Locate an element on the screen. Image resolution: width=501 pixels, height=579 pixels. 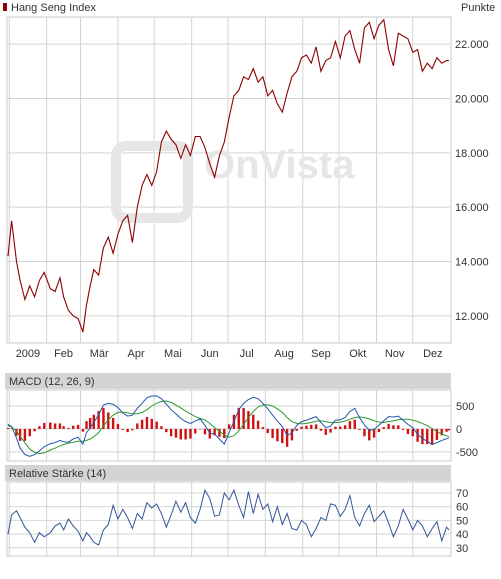
macd-y-tick-label: 0 is located at coordinates (459, 430).